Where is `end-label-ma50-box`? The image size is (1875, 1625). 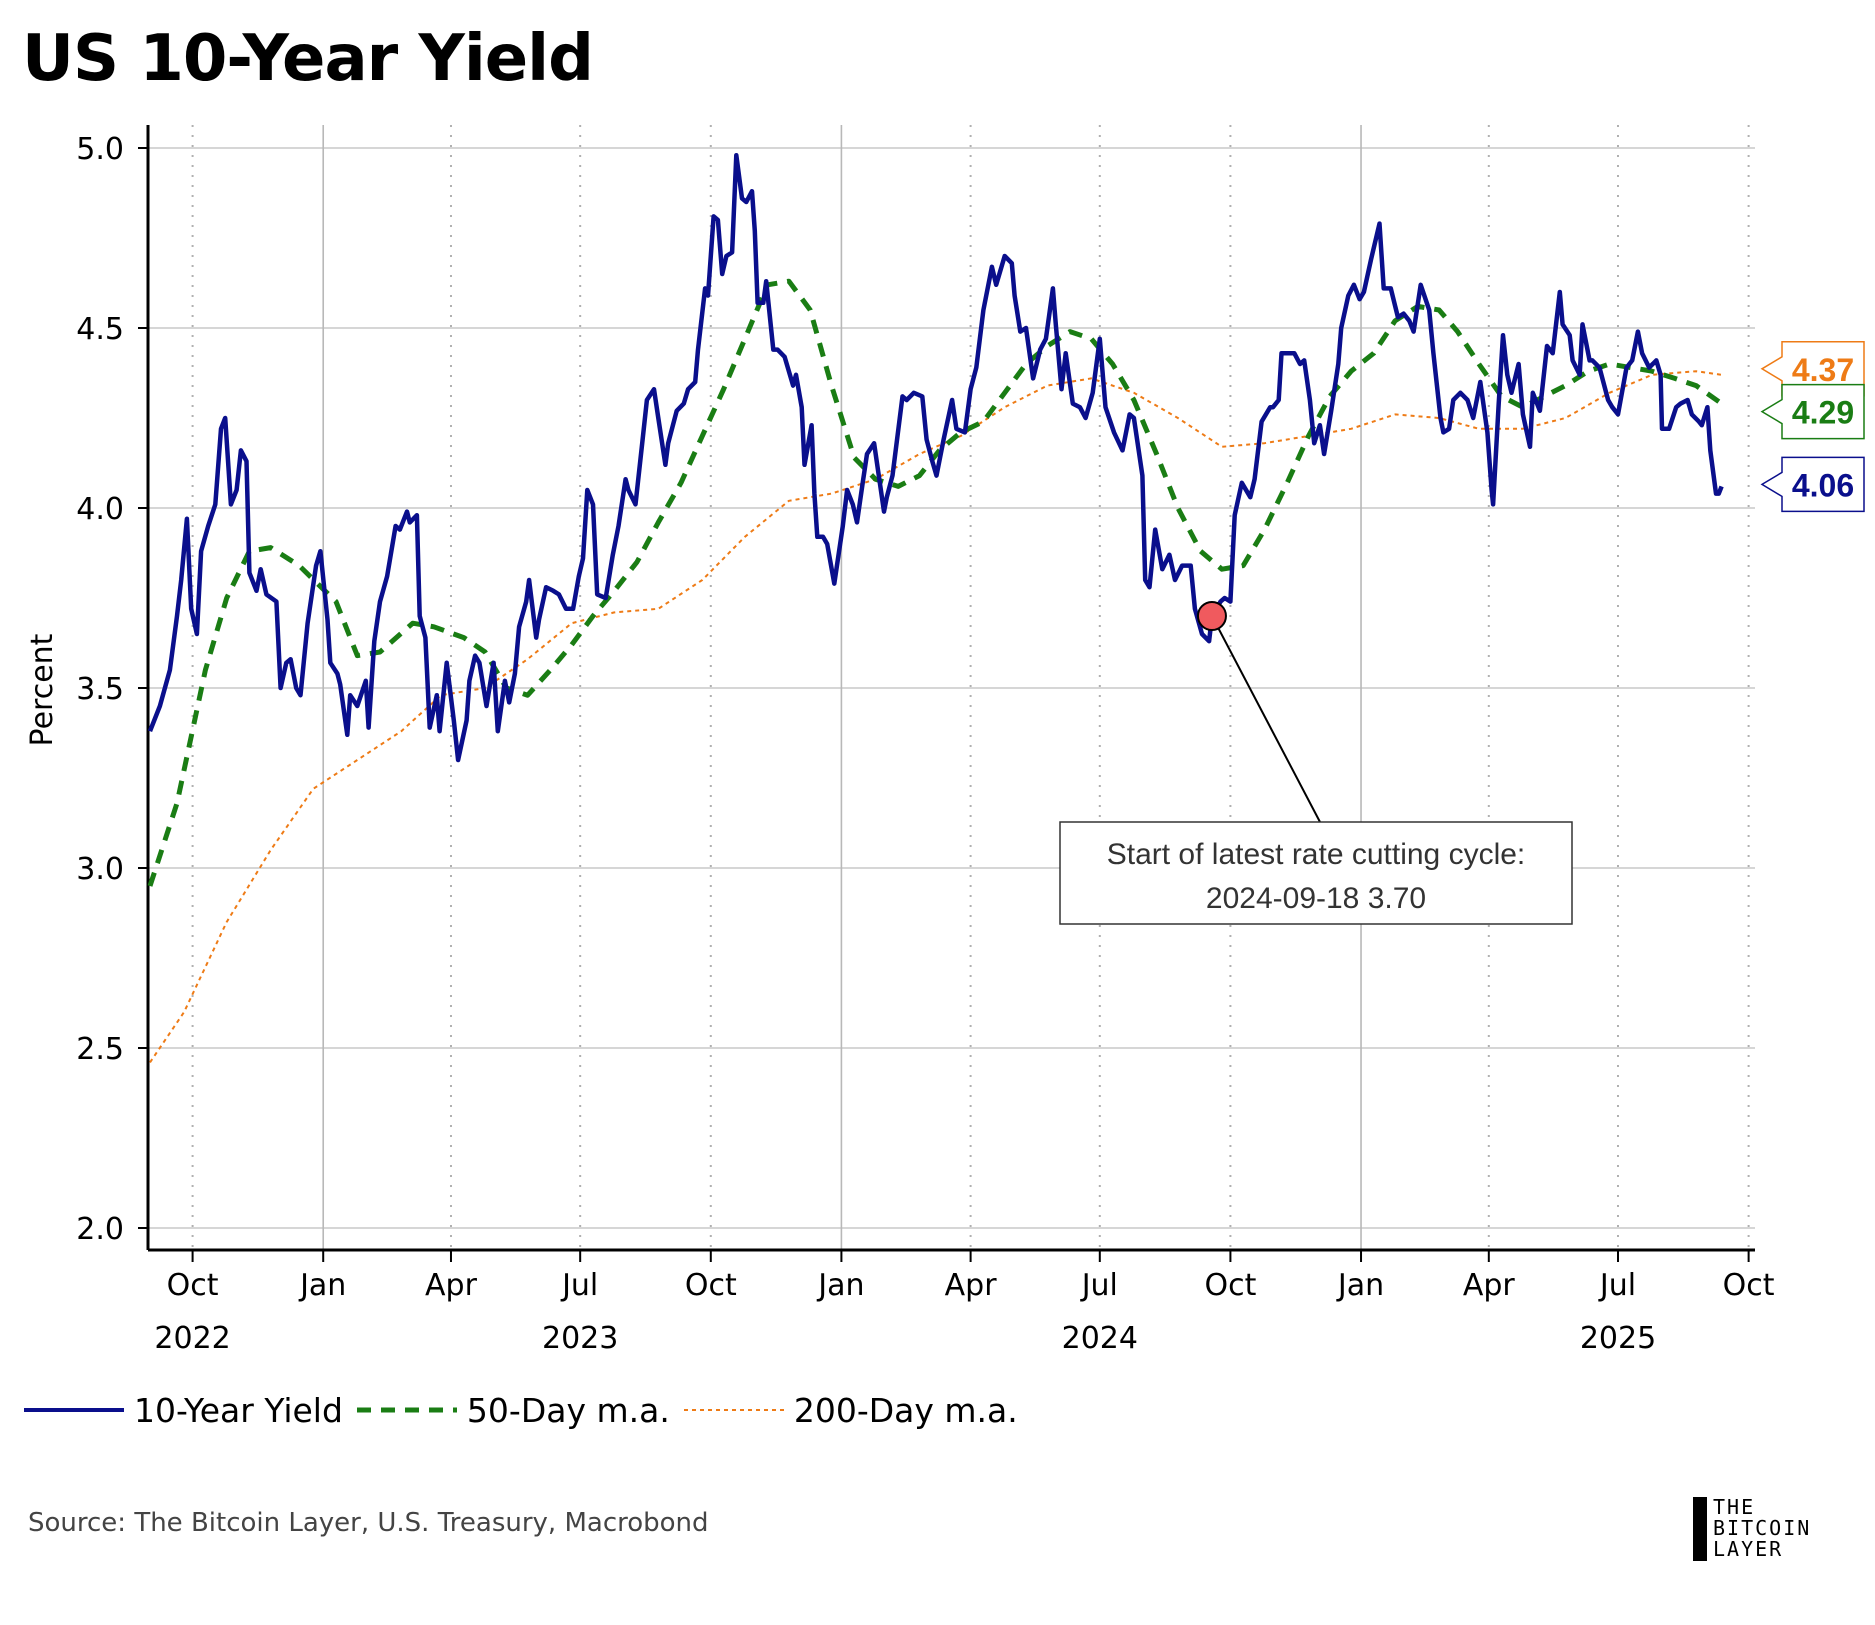 end-label-ma50-box is located at coordinates (1812, 411).